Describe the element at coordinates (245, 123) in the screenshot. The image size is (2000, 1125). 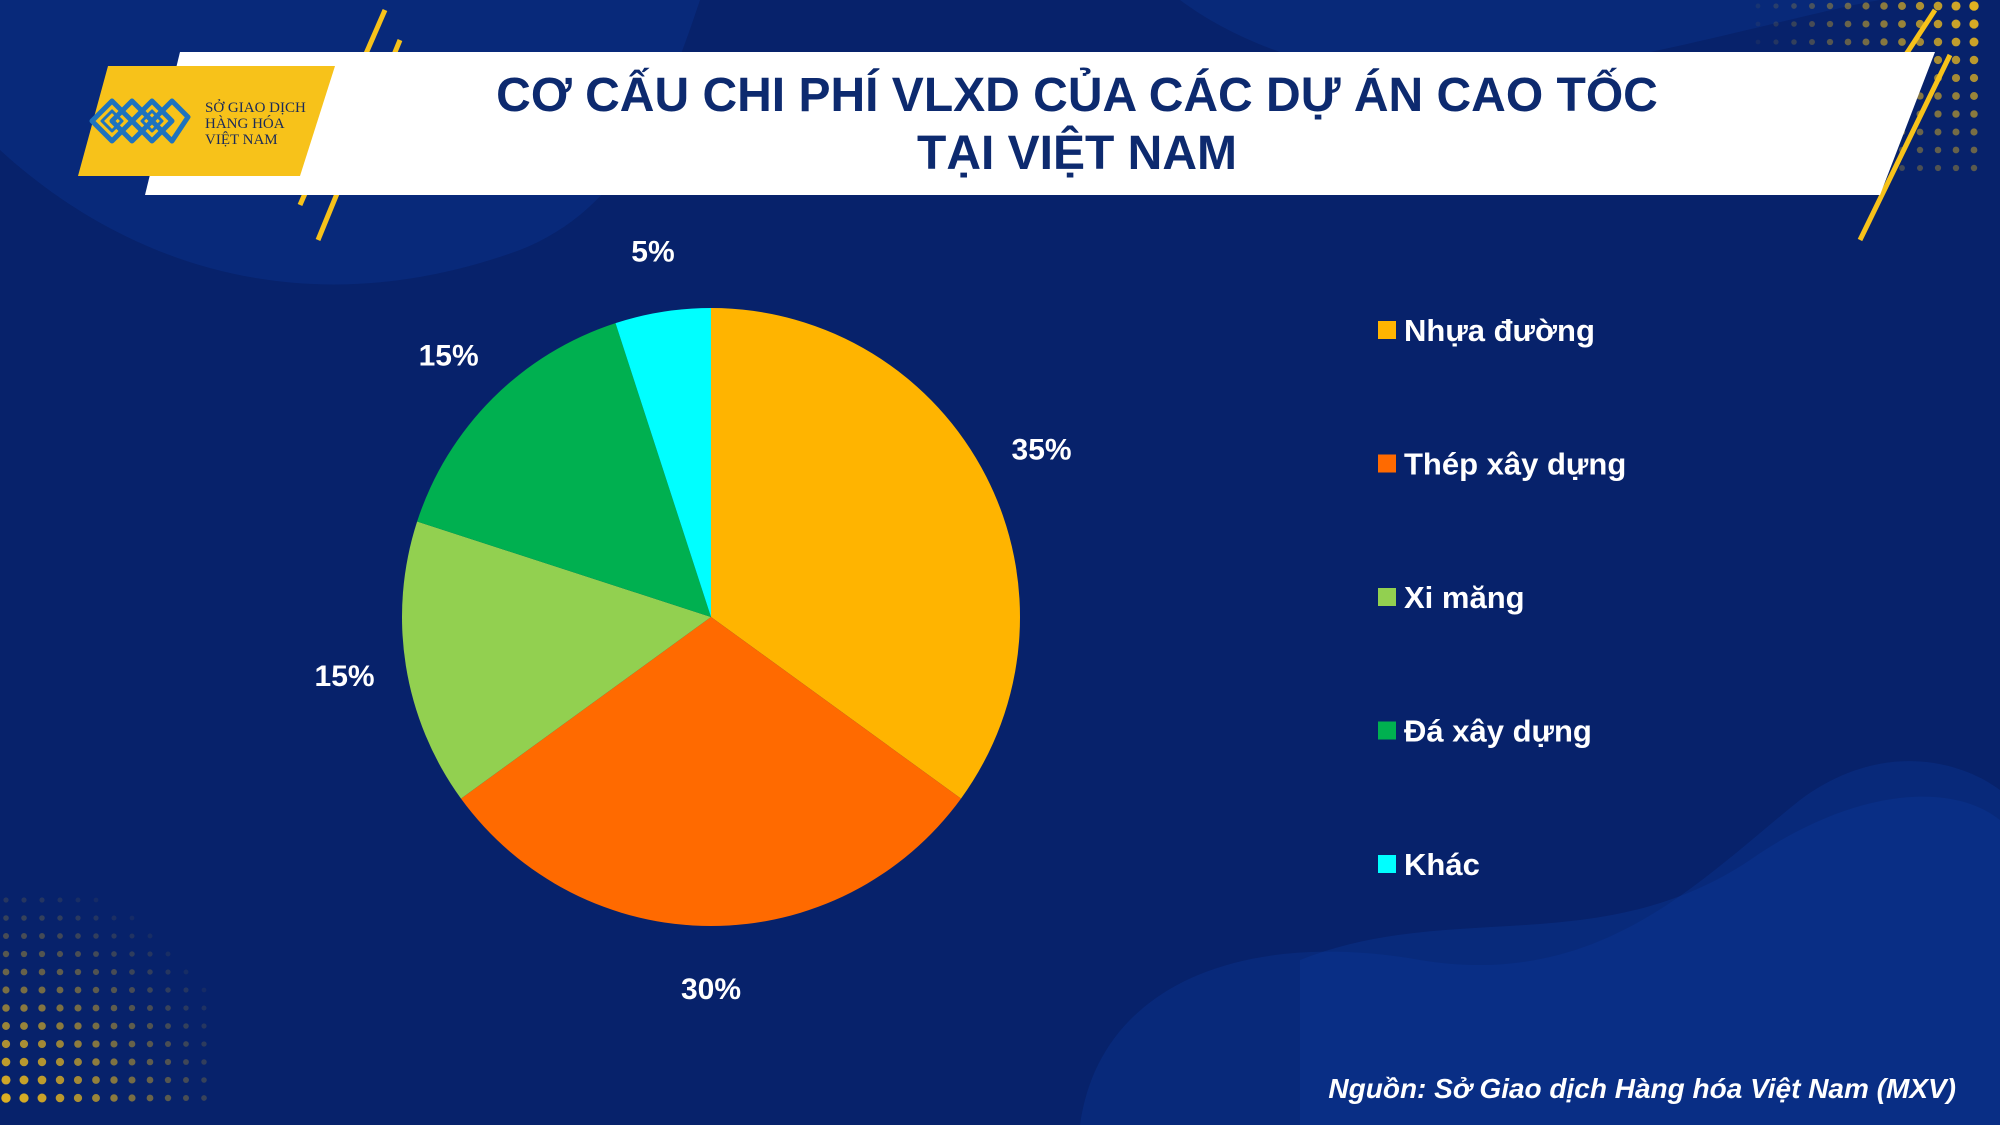
I see `logo-text-line2: HÀNG HÓA` at that location.